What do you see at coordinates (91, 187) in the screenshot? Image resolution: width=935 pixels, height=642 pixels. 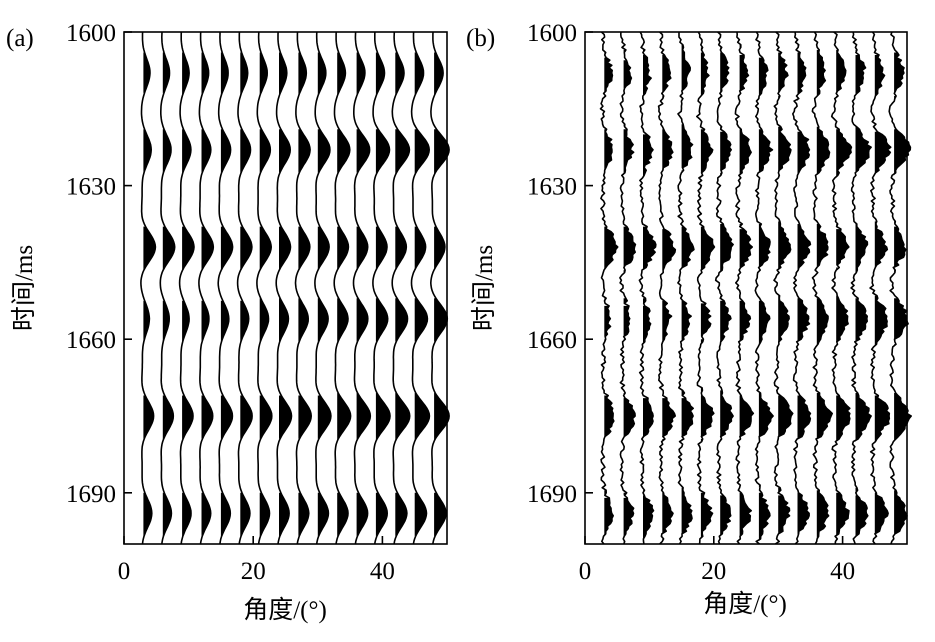 I see `panel-a-y-tick-label: 1630` at bounding box center [91, 187].